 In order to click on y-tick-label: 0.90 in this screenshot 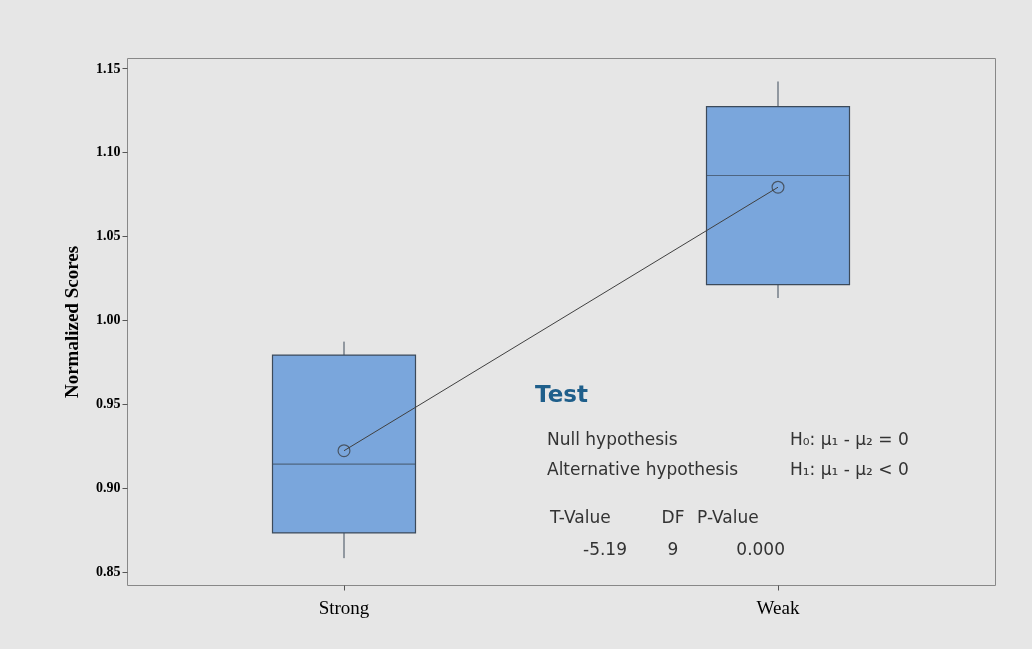, I will do `click(108, 488)`.